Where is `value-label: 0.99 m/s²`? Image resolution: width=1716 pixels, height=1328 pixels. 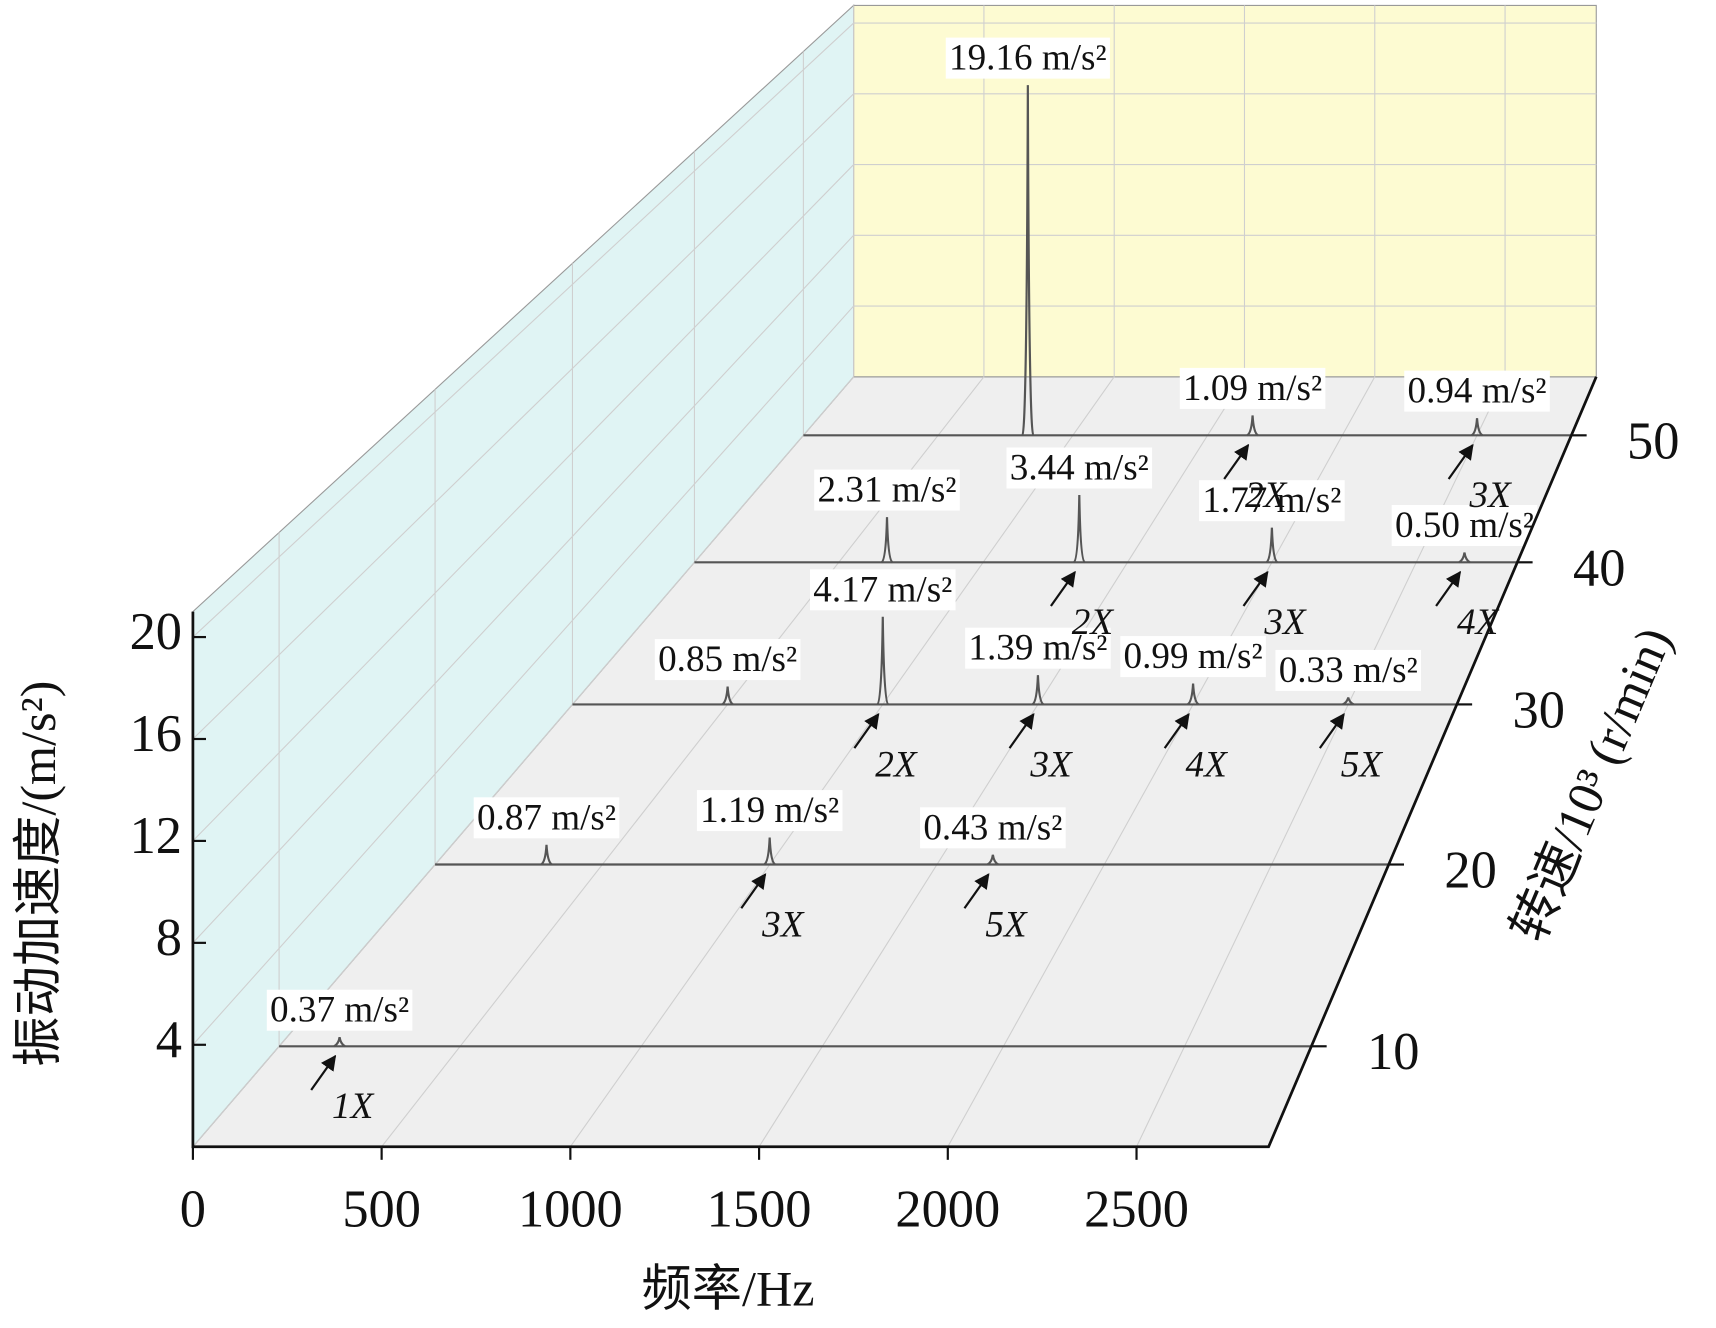
value-label: 0.99 m/s² is located at coordinates (1193, 656).